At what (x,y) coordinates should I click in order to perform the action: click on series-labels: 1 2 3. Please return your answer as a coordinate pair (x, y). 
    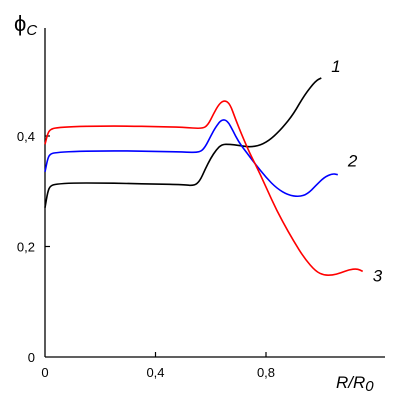
    Looking at the image, I should click on (356, 171).